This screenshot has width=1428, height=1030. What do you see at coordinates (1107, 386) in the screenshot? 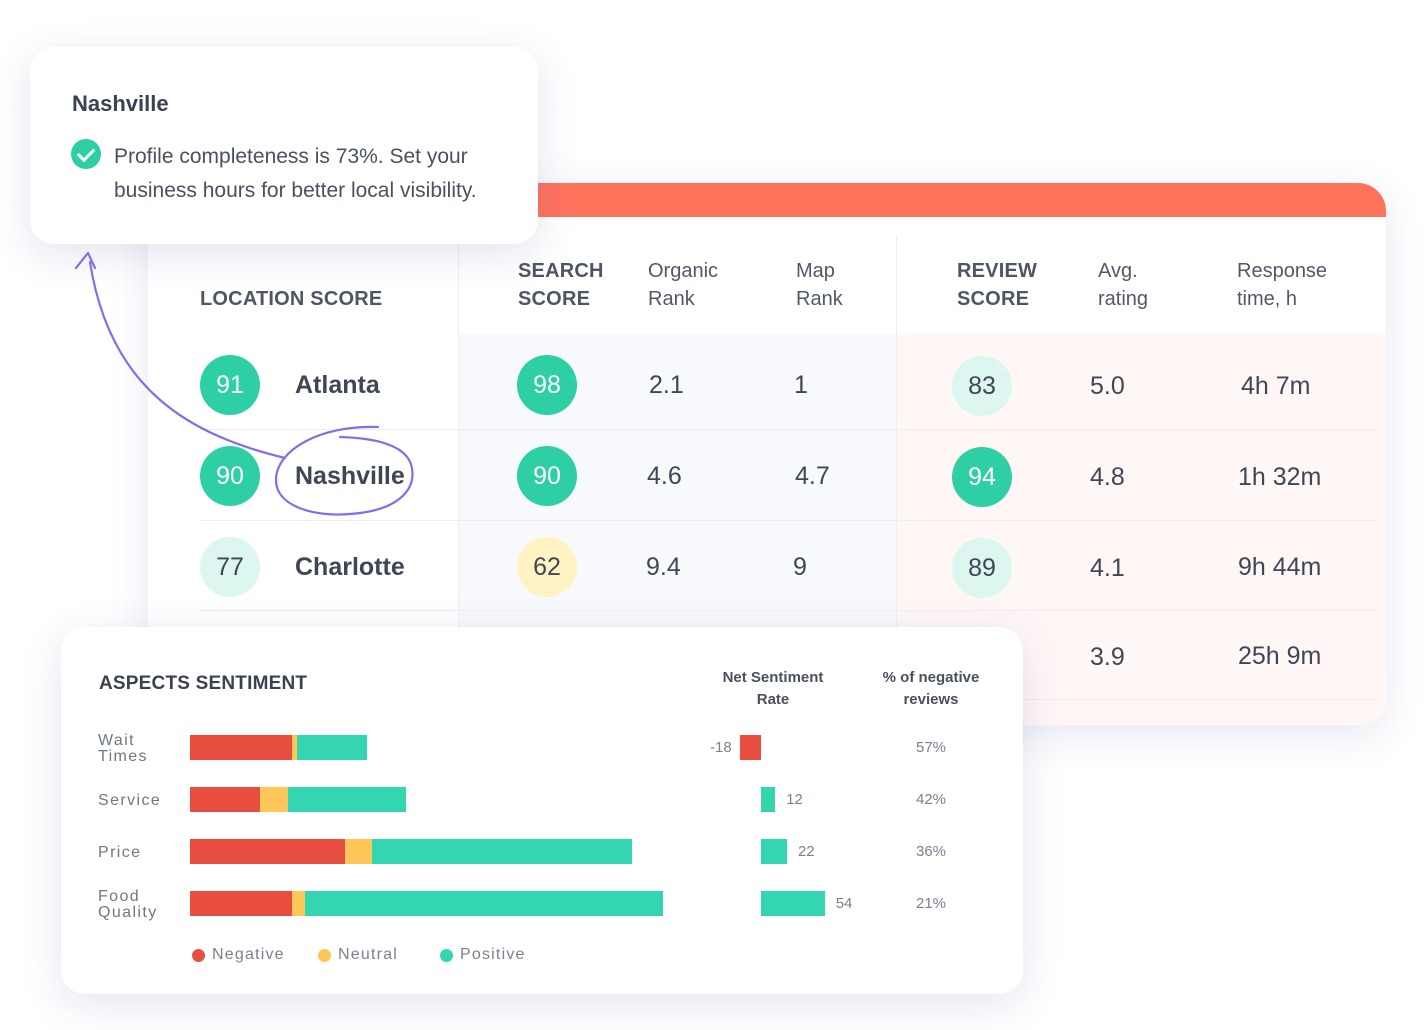
I see `avg-rating-value: 5.0` at bounding box center [1107, 386].